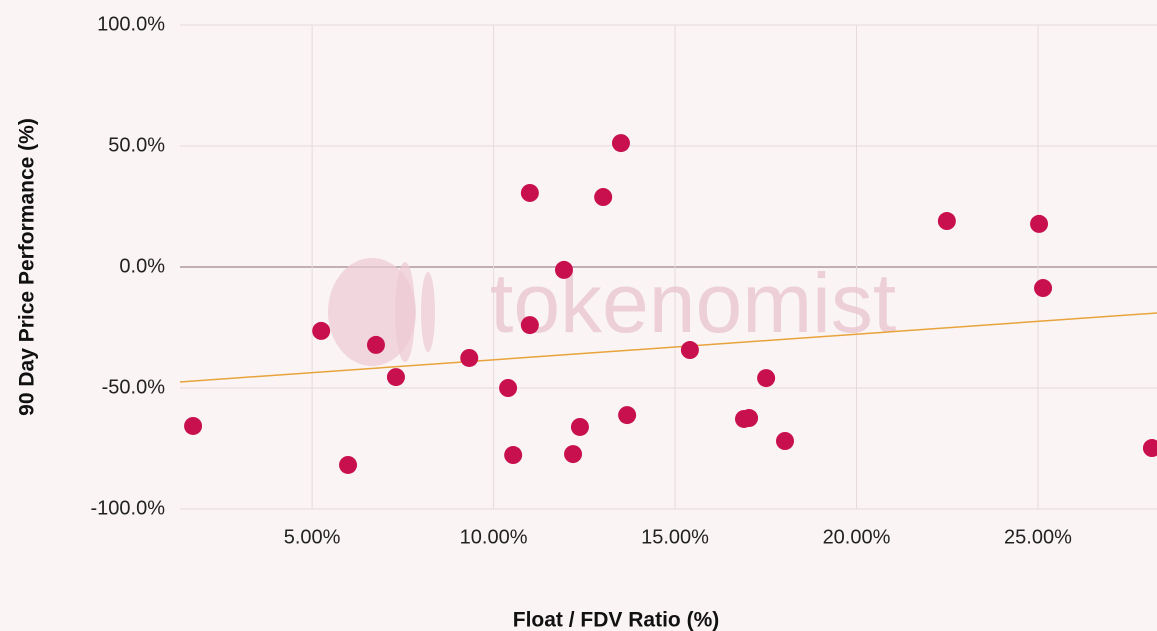 This screenshot has width=1157, height=631. I want to click on watermark: tokenomist, so click(612, 311).